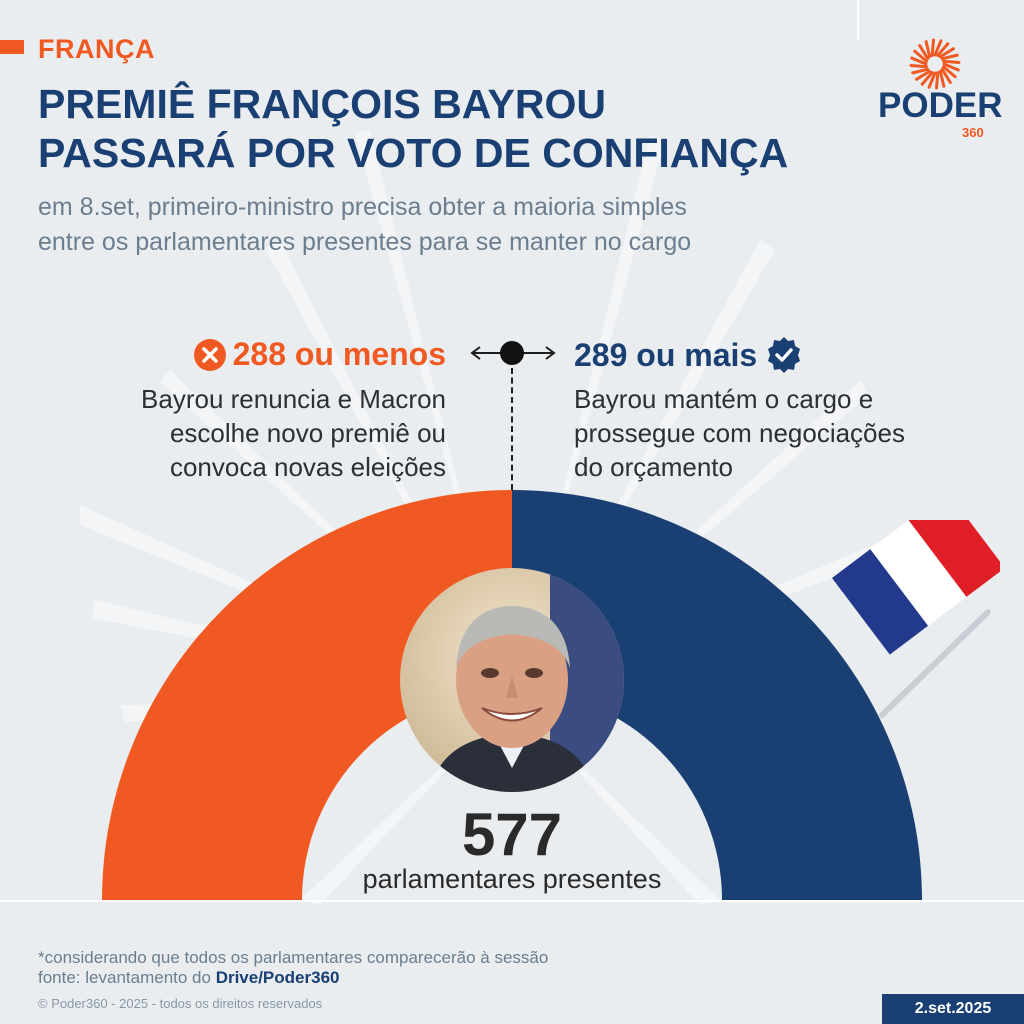 The image size is (1024, 1024). Describe the element at coordinates (858, 20) in the screenshot. I see `divider` at that location.